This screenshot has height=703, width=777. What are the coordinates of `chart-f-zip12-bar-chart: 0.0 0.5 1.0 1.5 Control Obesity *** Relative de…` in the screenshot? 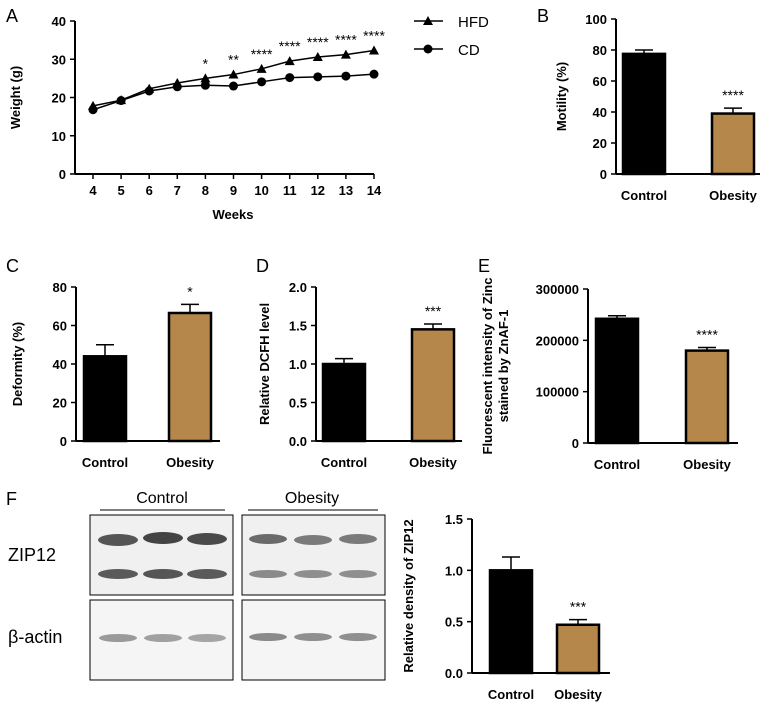 It's located at (505, 607).